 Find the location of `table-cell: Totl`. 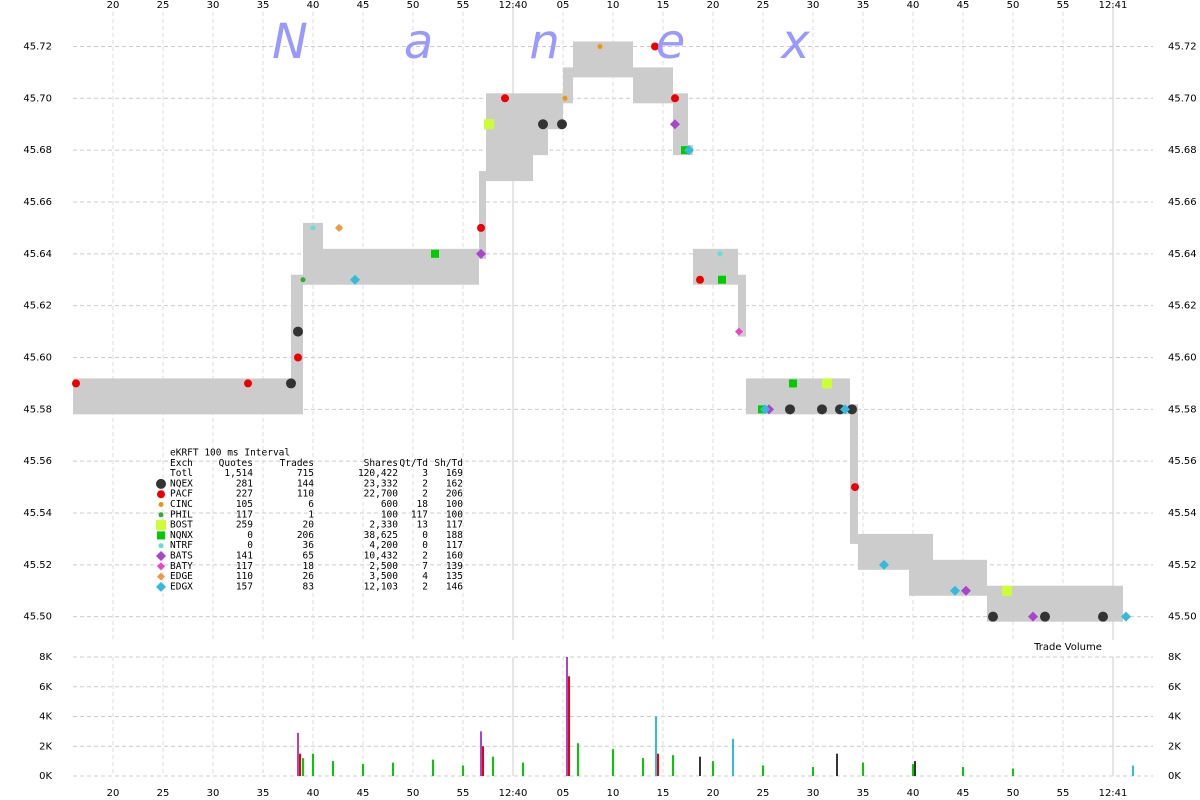

table-cell: Totl is located at coordinates (181, 473).